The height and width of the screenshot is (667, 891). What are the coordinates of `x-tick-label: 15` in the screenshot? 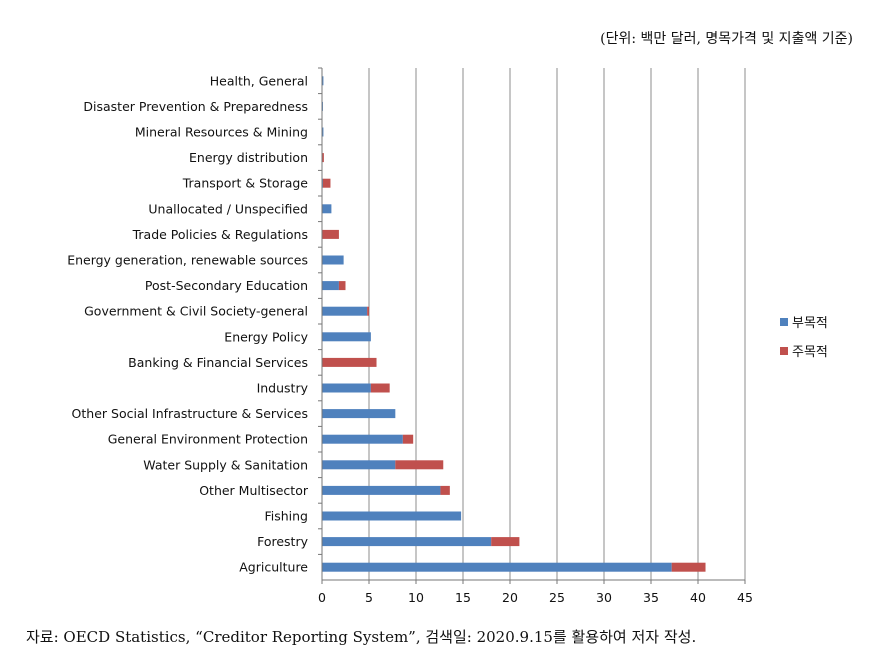 It's located at (463, 597).